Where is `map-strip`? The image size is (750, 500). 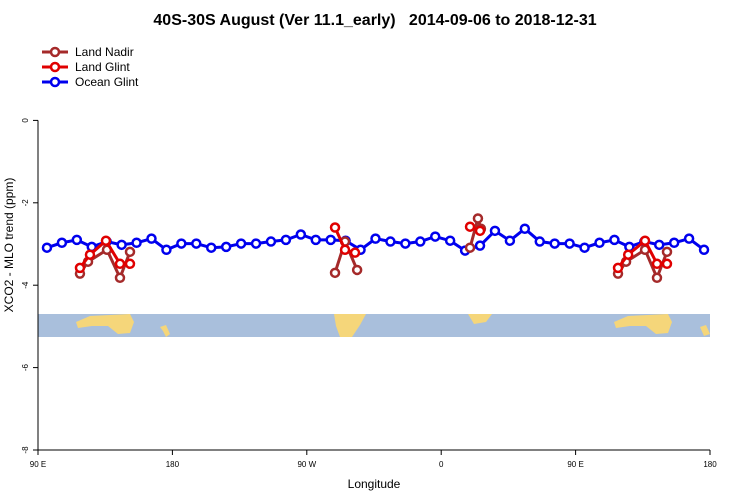 map-strip is located at coordinates (374, 325).